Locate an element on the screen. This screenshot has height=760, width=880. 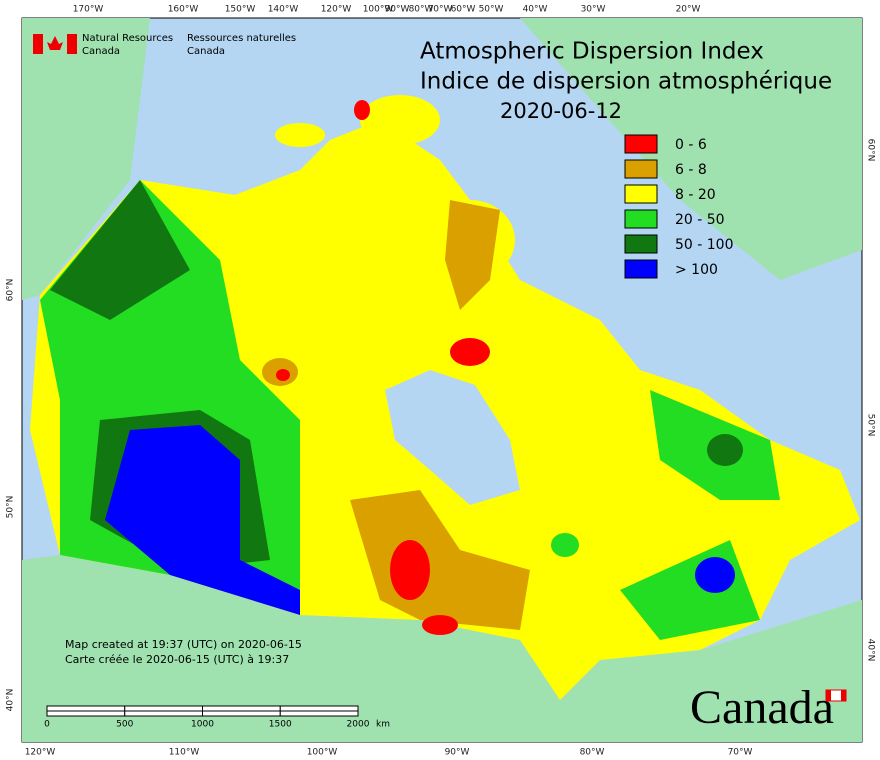
legend-label: 8 - 20 is located at coordinates (695, 195).